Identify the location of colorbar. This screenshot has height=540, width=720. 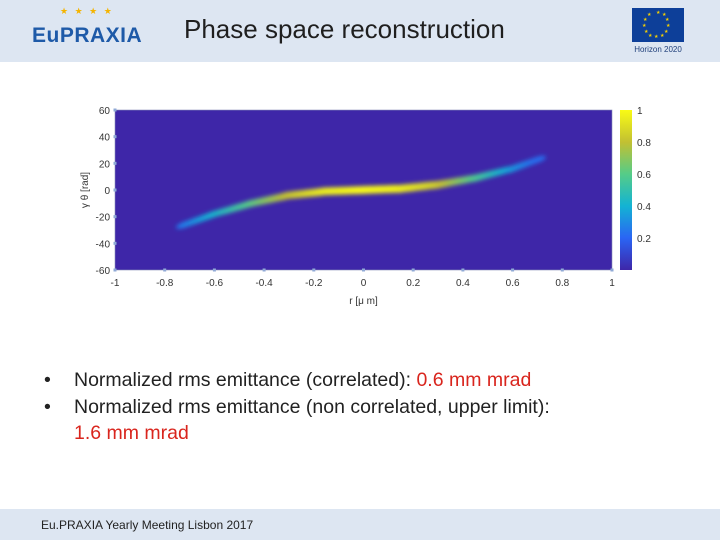
(626, 190).